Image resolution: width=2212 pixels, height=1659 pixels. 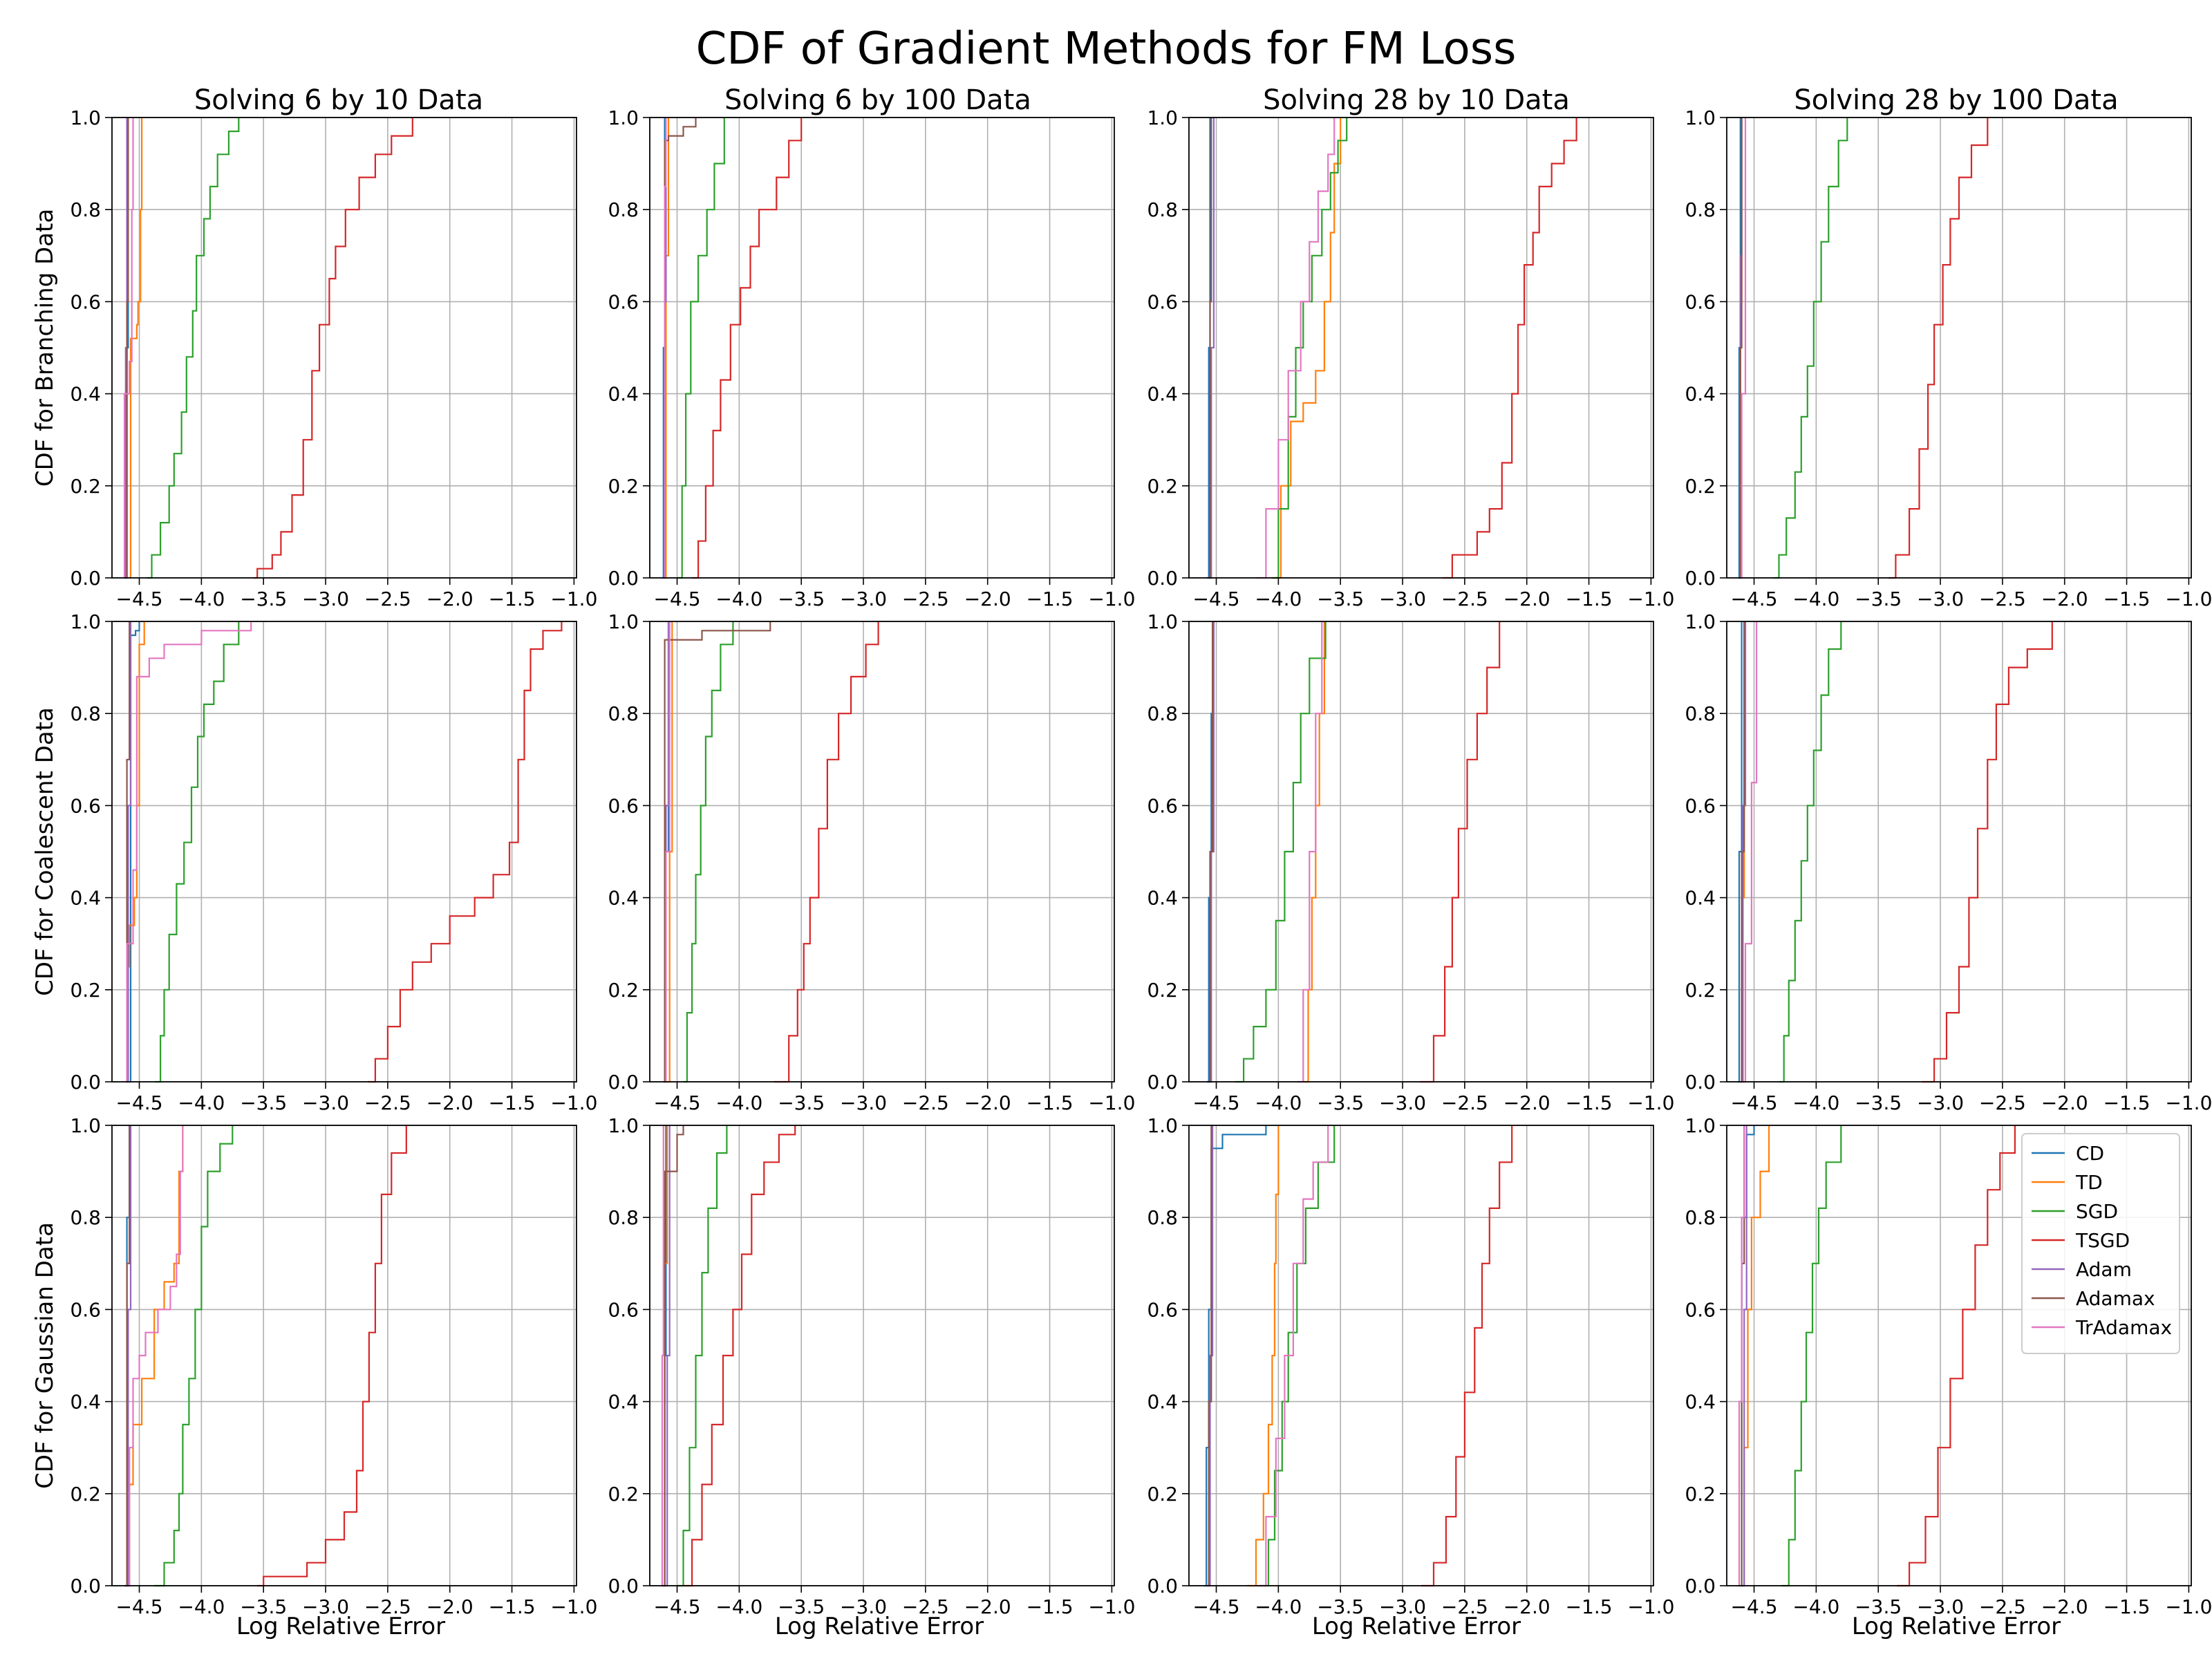 I want to click on column-title-3: Solving 28 by 10 Data, so click(x=1417, y=100).